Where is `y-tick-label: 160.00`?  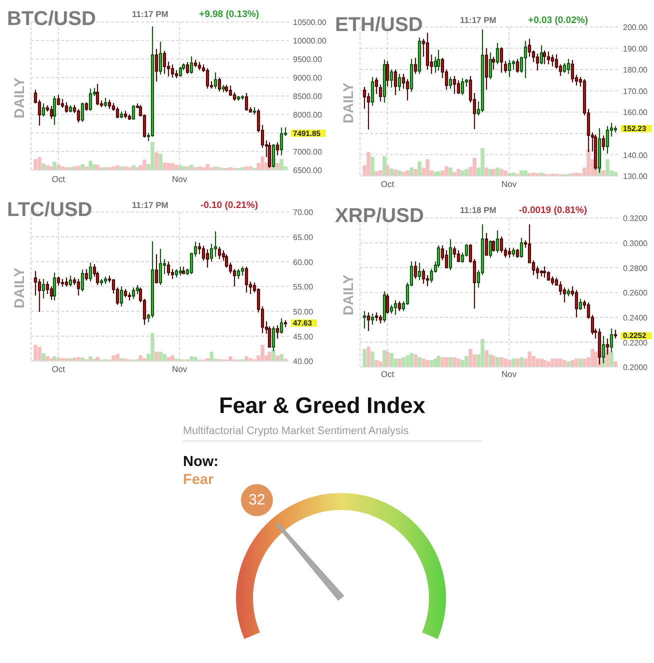 y-tick-label: 160.00 is located at coordinates (635, 113).